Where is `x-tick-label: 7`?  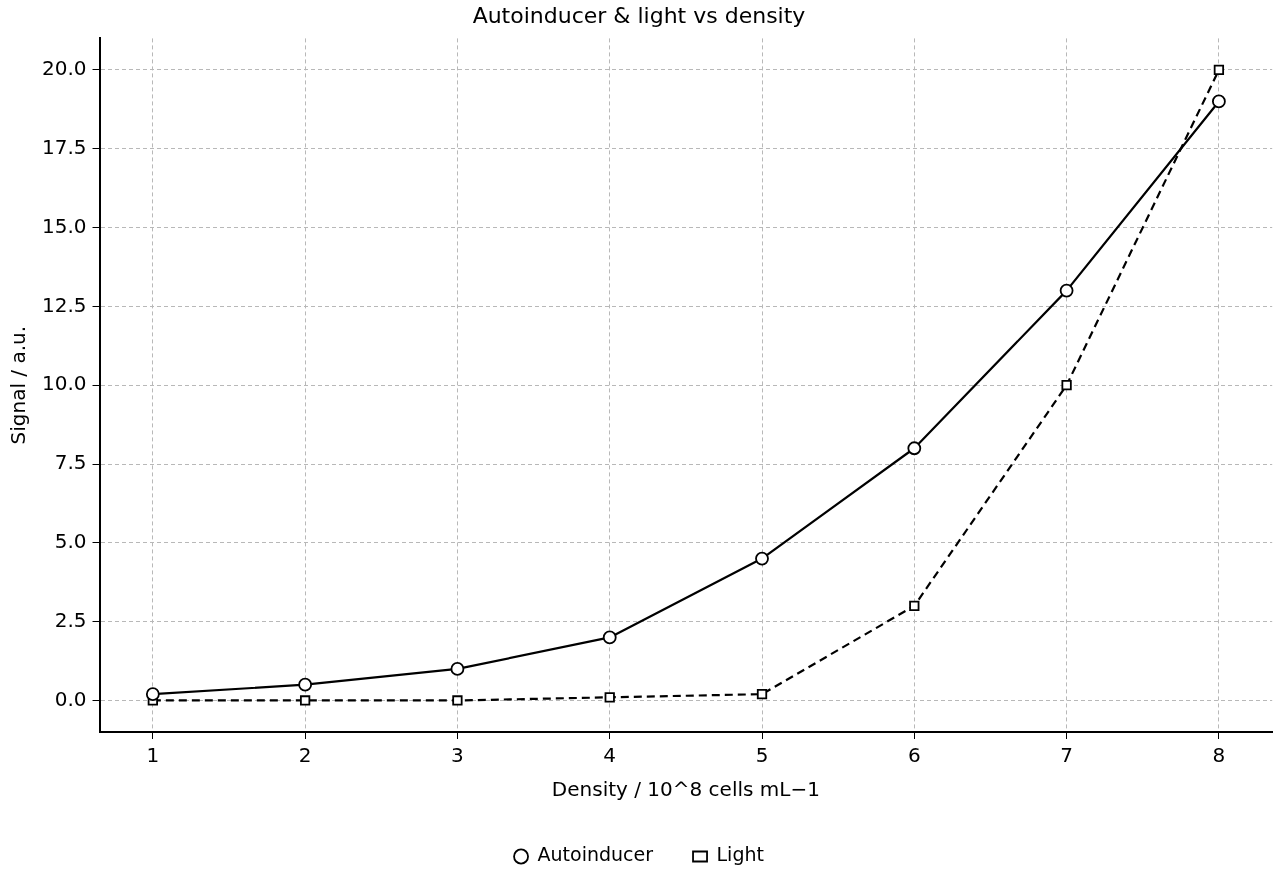
x-tick-label: 7 is located at coordinates (1066, 755).